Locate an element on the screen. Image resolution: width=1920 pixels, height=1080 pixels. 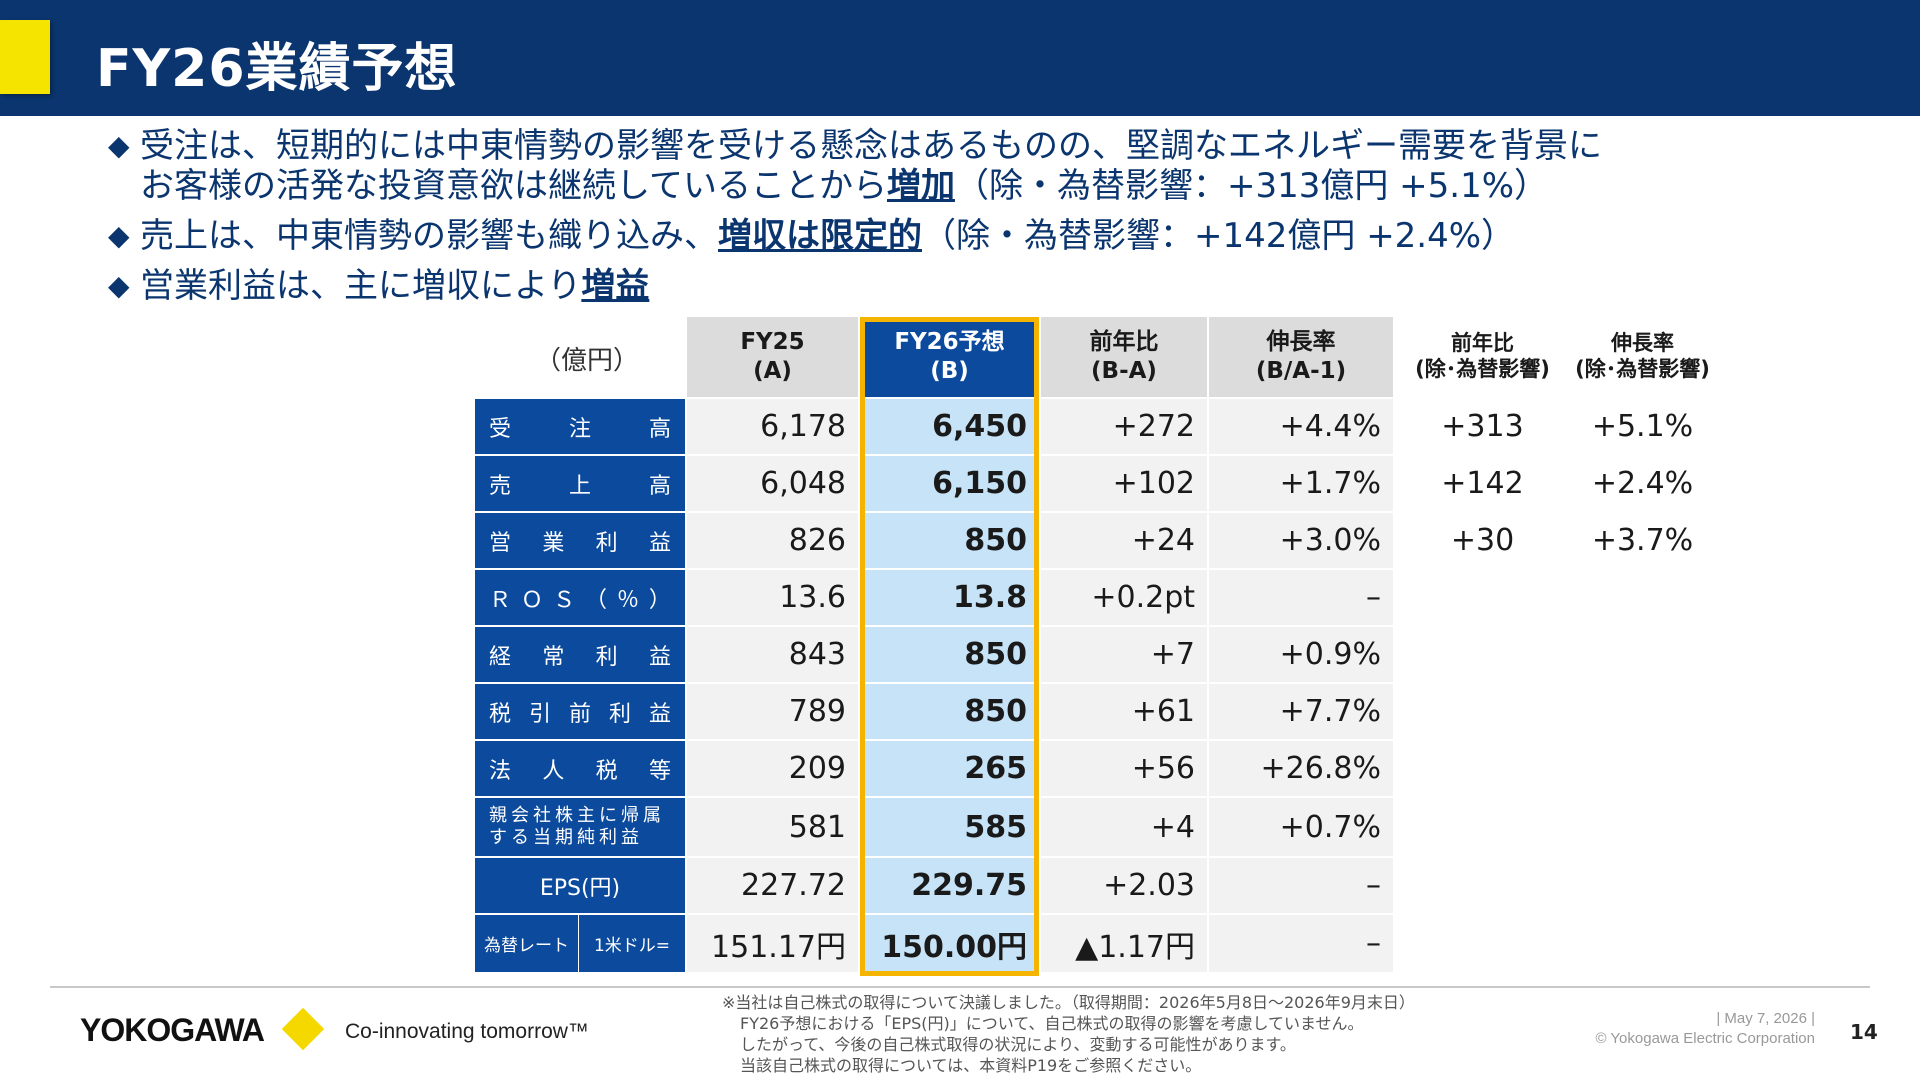
column-header-line: FY26予想 is located at coordinates (949, 342).